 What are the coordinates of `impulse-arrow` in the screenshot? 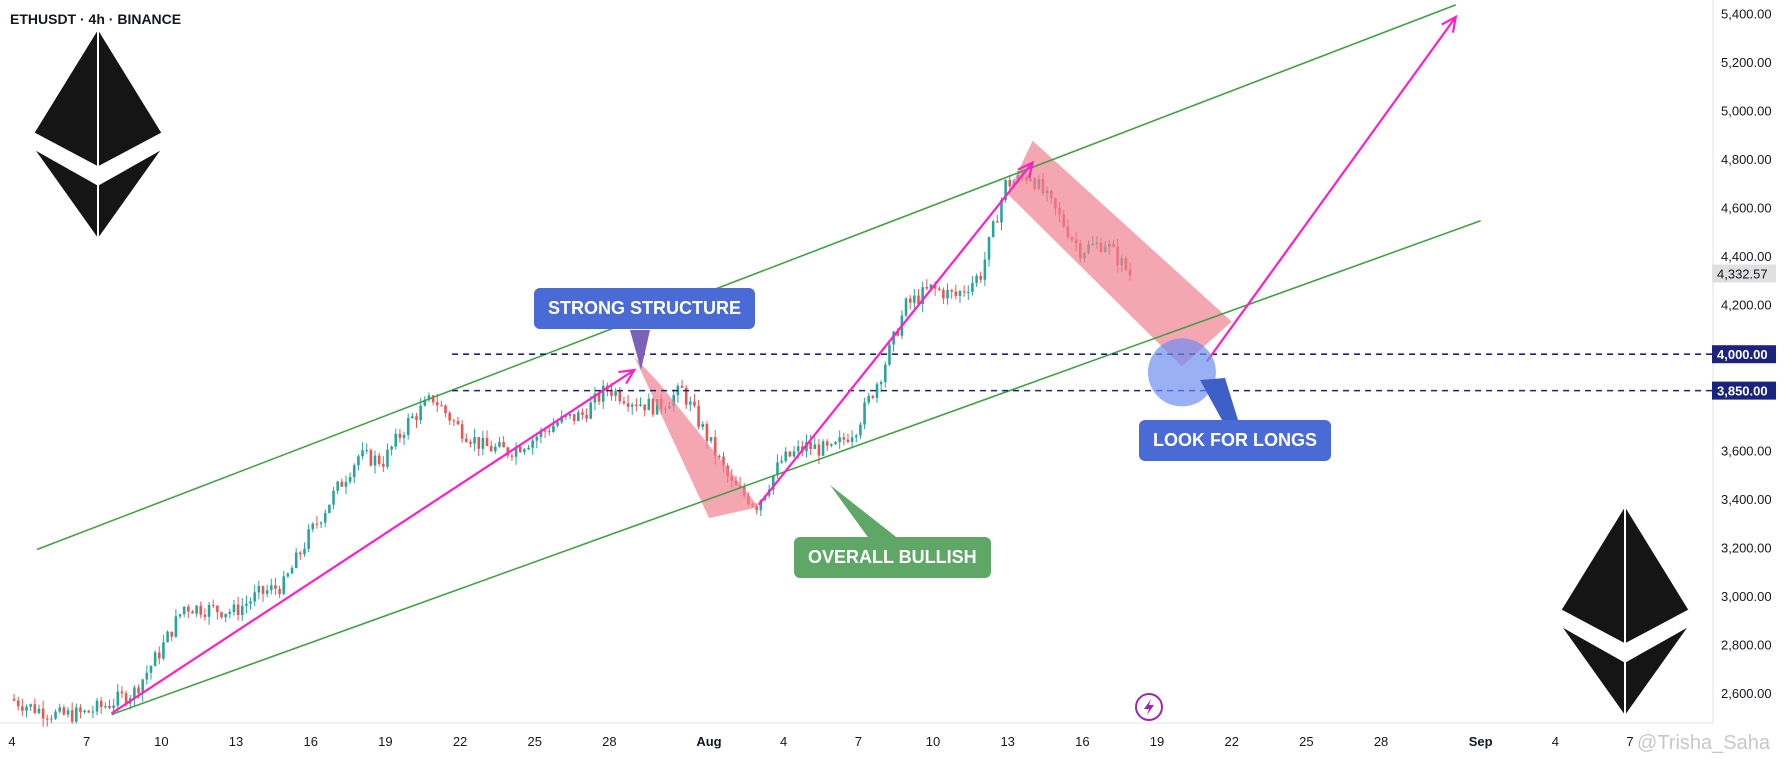 It's located at (896, 333).